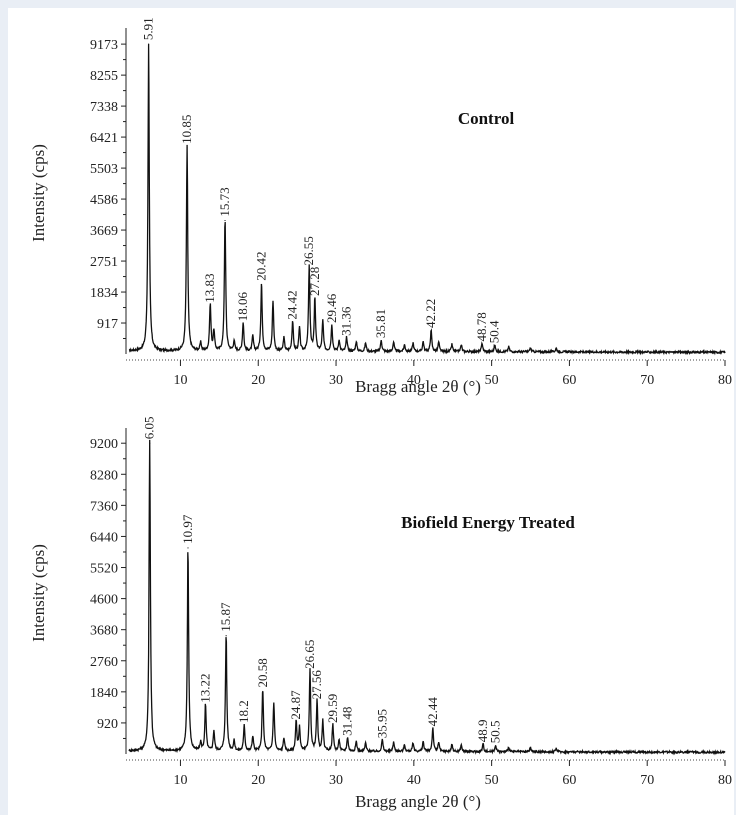 This screenshot has height=815, width=736. What do you see at coordinates (104, 475) in the screenshot?
I see `y-tick-label: 8280` at bounding box center [104, 475].